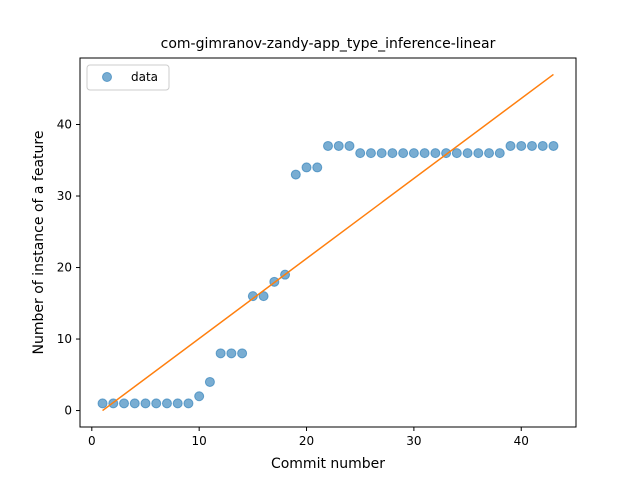  I want to click on legend-label-data: data, so click(144, 77).